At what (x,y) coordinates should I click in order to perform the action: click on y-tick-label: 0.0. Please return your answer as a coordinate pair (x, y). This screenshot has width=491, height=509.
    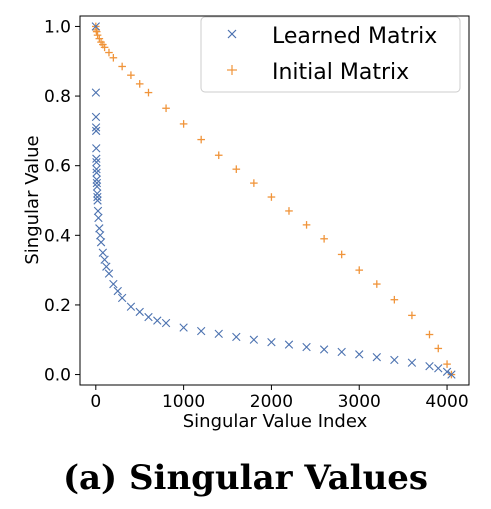
    Looking at the image, I should click on (57, 376).